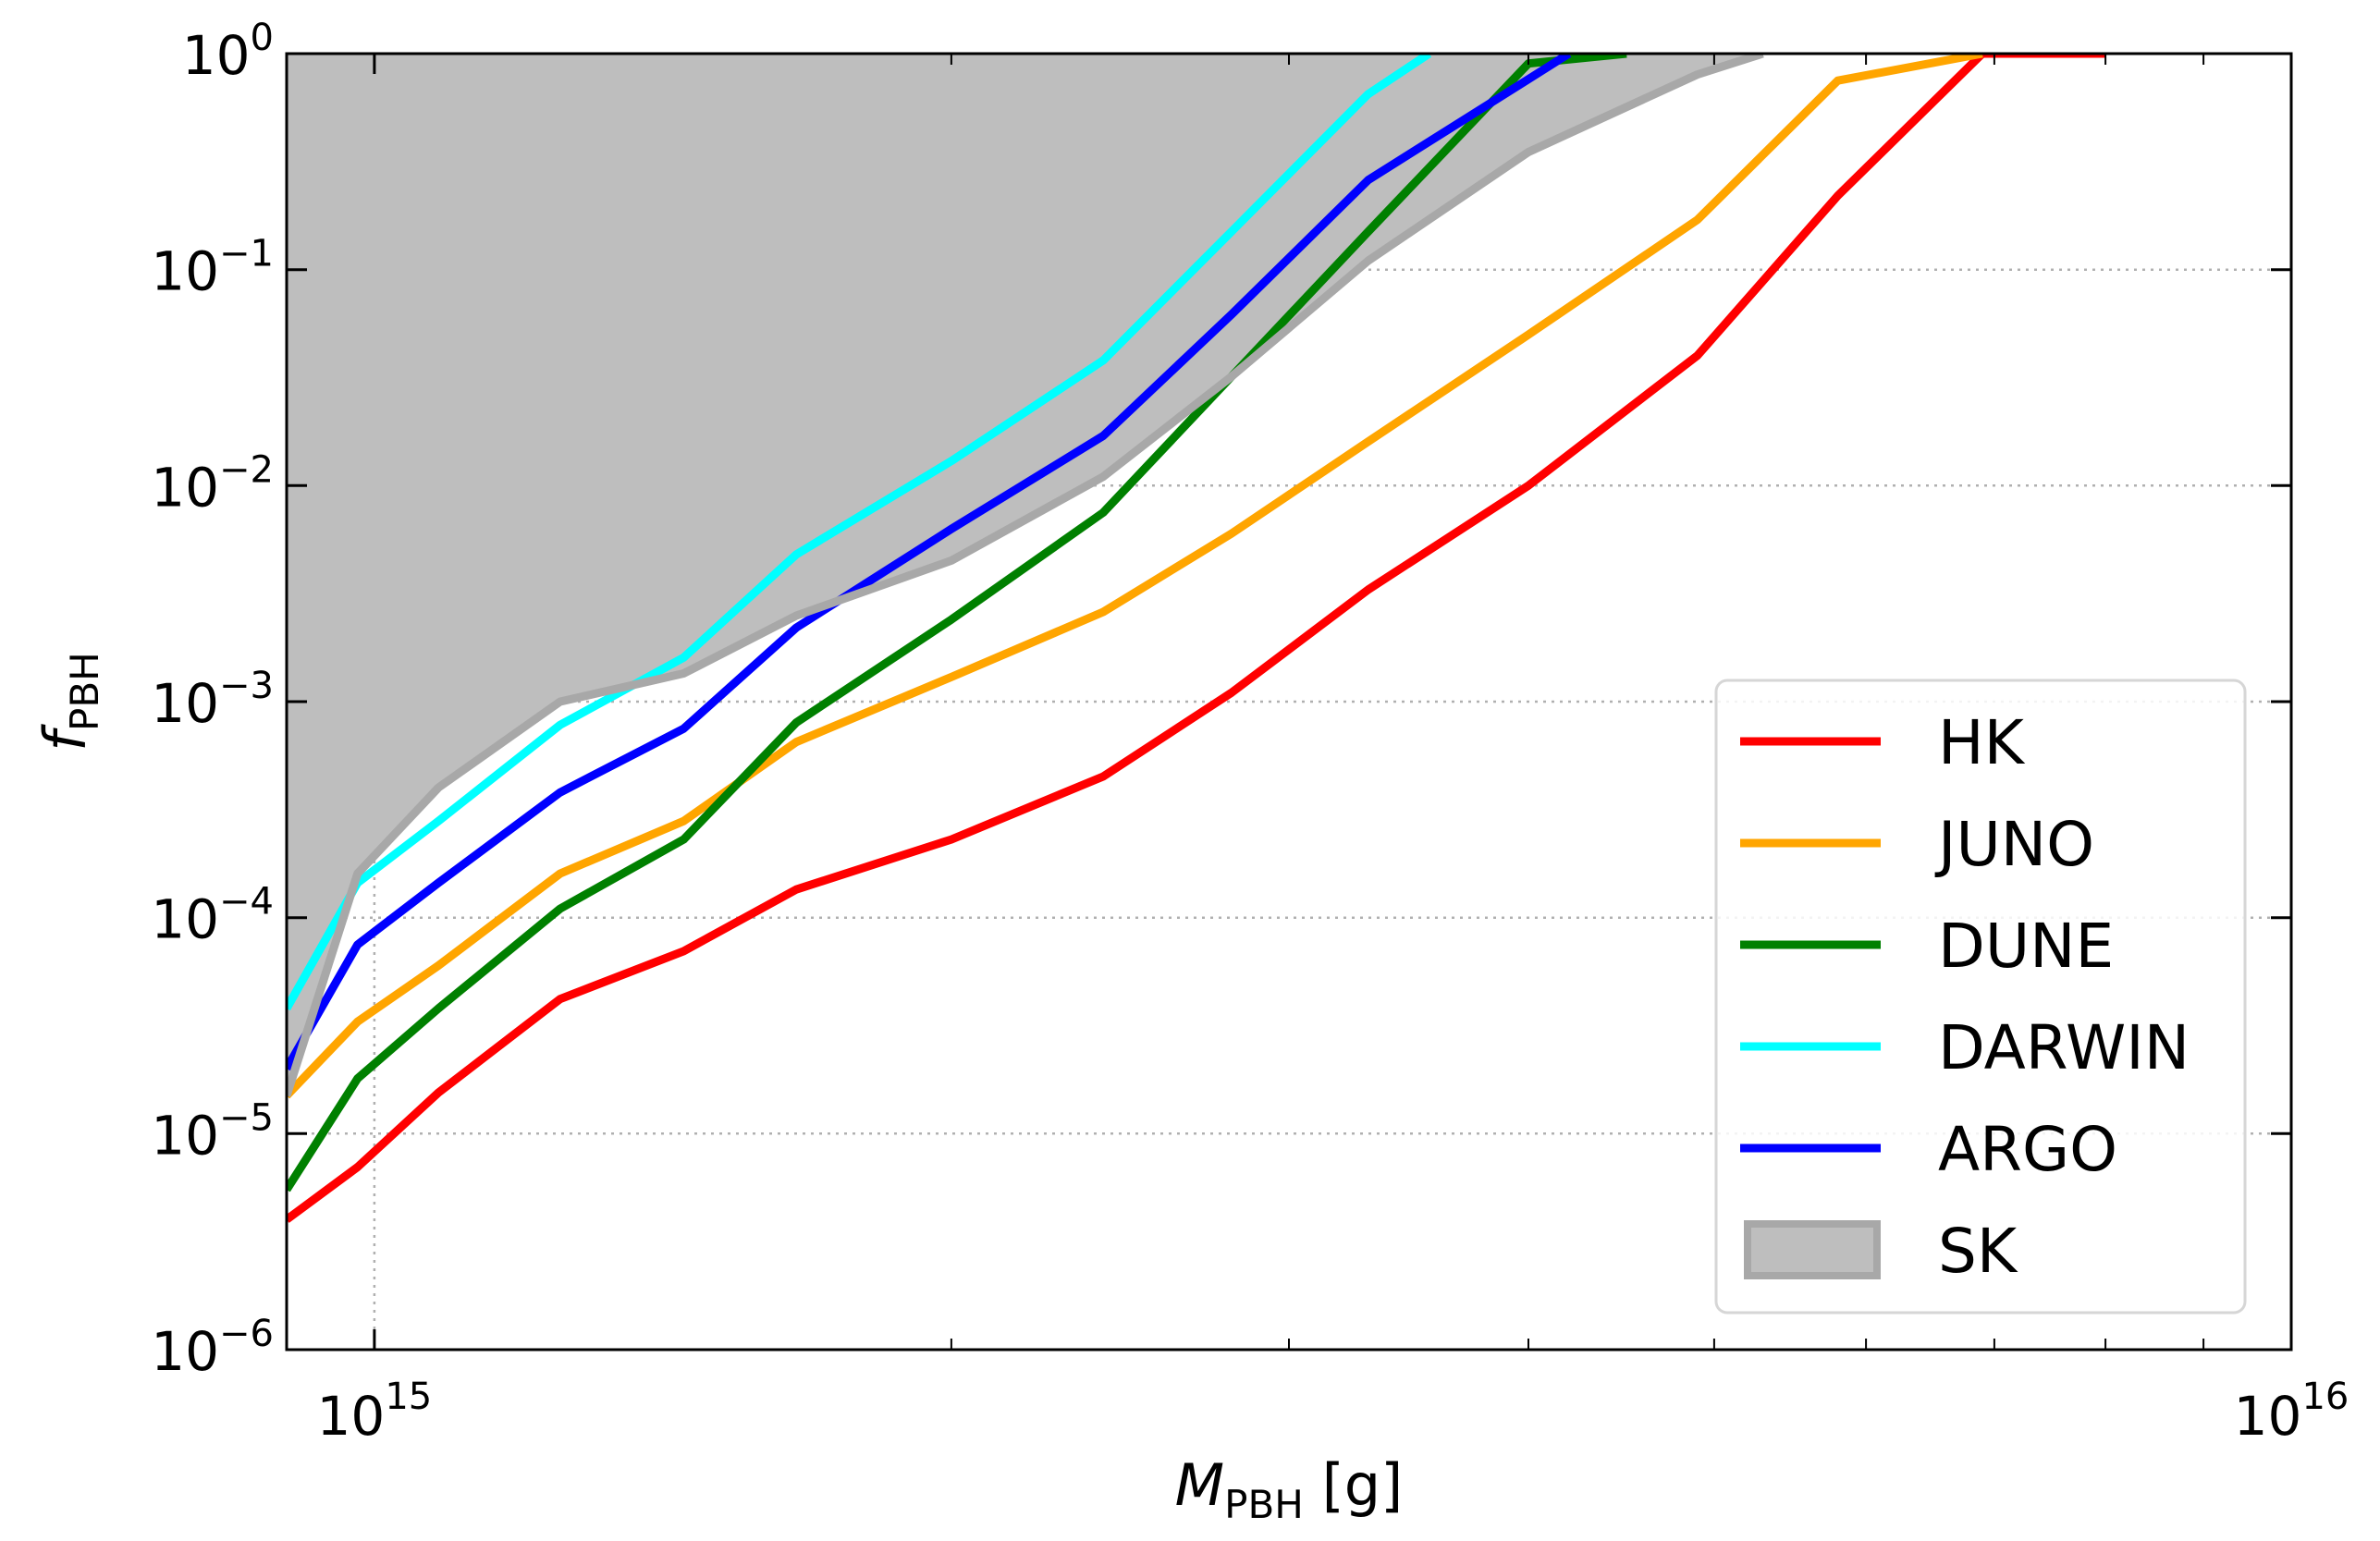  What do you see at coordinates (1812, 1249) in the screenshot?
I see `legend-swatch-sk` at bounding box center [1812, 1249].